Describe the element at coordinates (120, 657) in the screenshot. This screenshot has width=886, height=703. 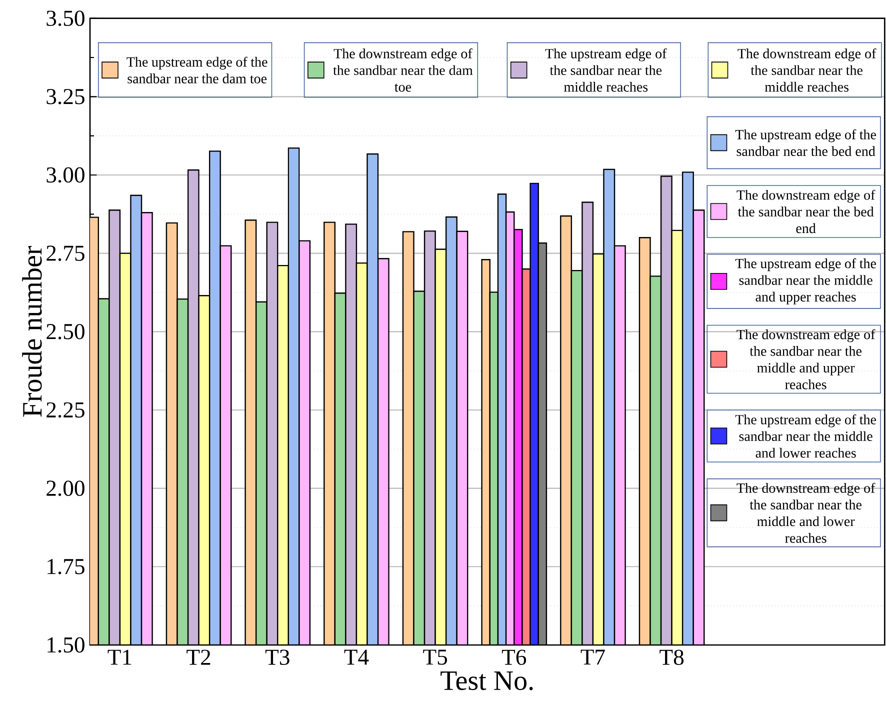
I see `x-tick-label: T1` at that location.